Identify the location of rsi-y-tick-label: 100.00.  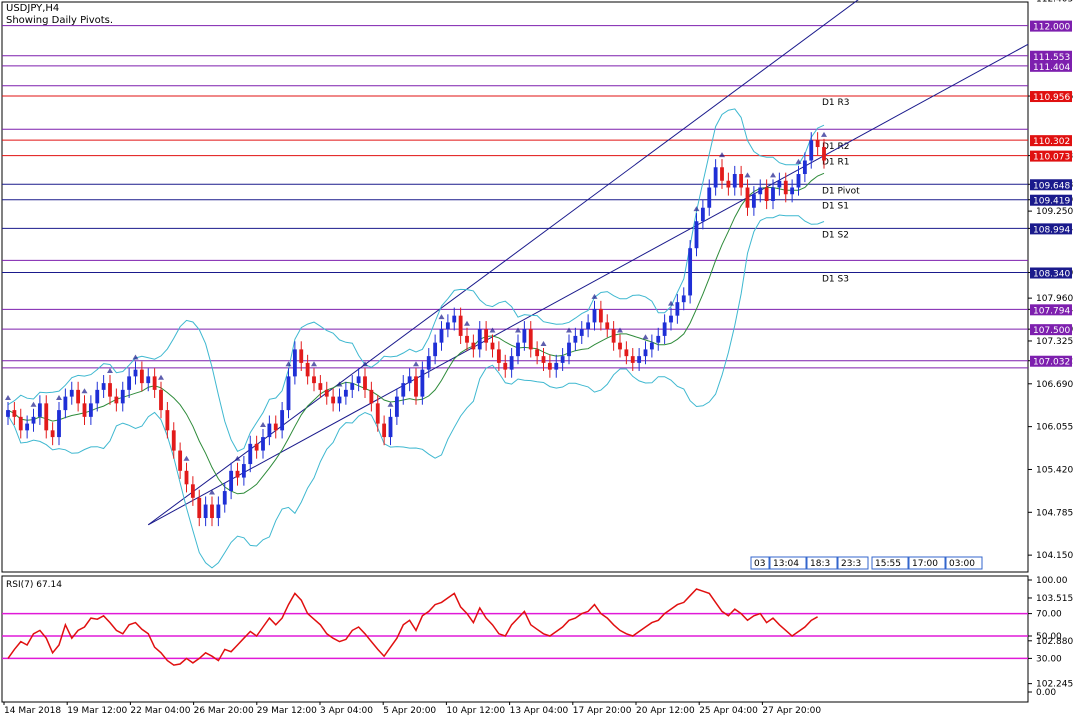
(1052, 581).